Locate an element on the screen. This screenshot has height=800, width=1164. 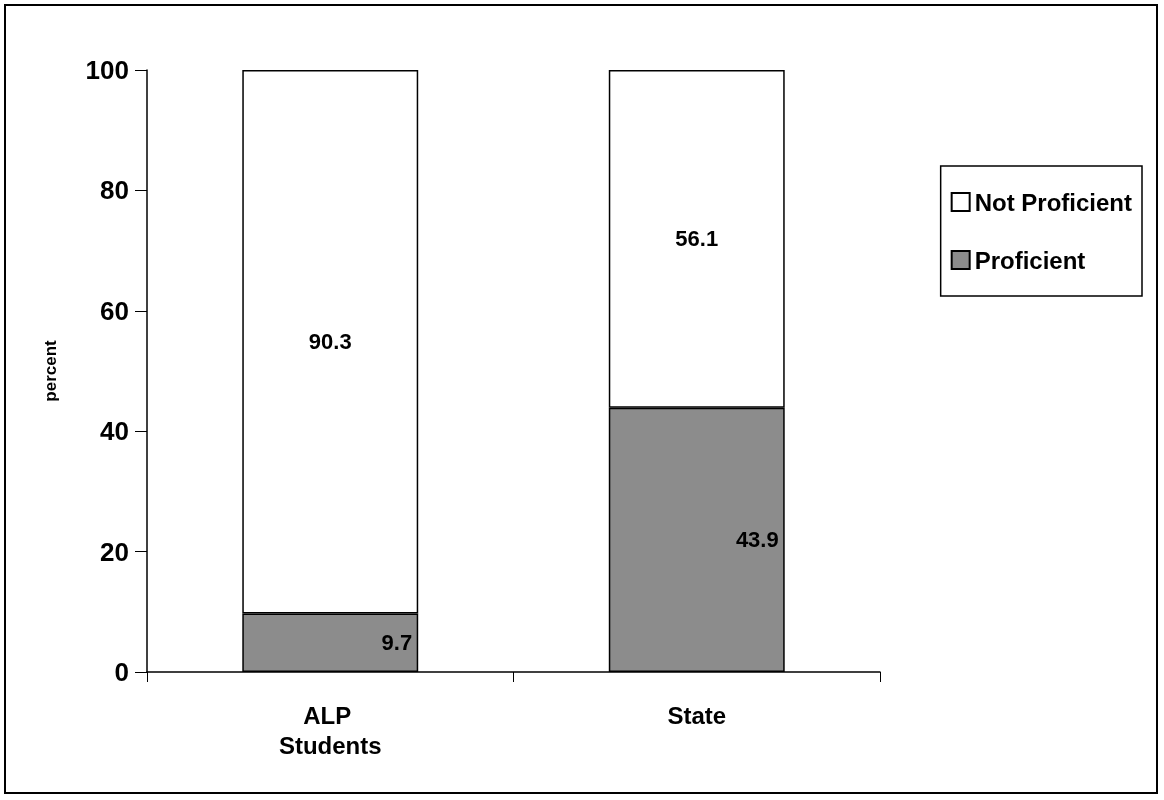
legend-label: Proficient is located at coordinates (1030, 260).